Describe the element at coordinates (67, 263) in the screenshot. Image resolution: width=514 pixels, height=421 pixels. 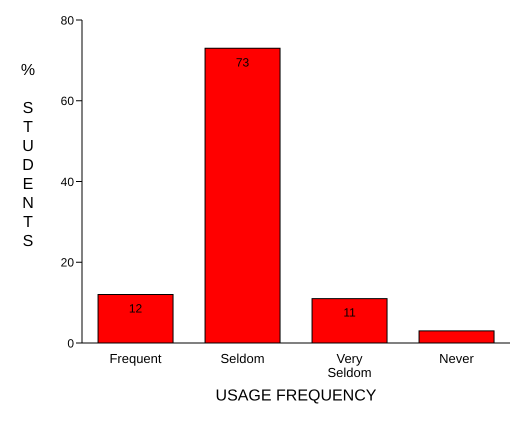
I see `y-tick-label: 20` at that location.